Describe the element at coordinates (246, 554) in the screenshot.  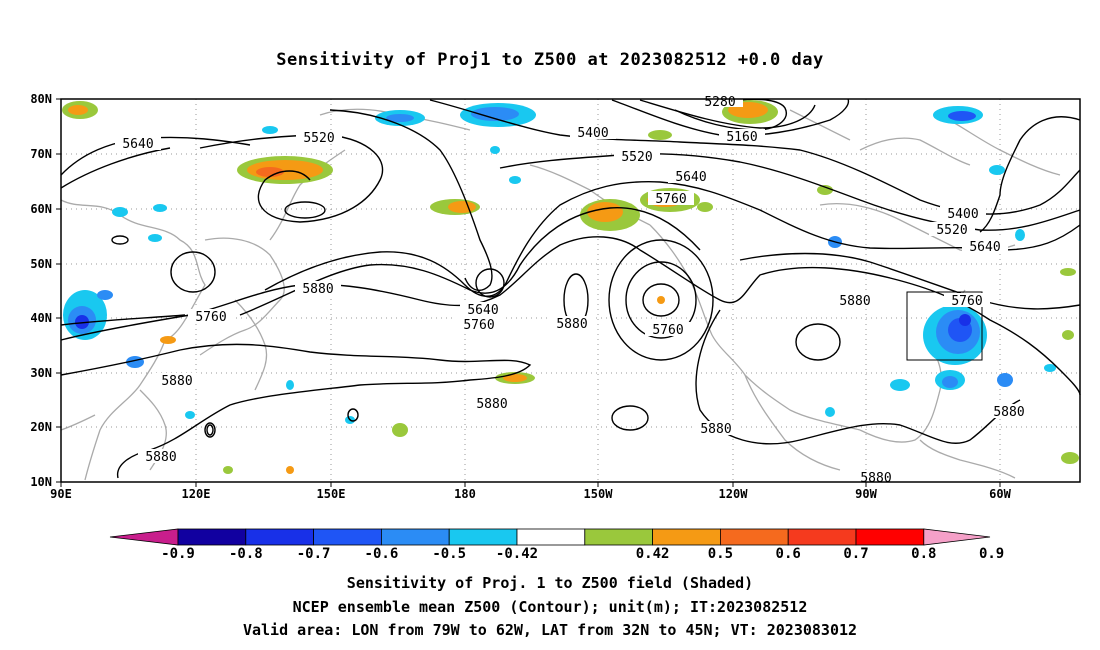
I see `colorbar-label: -0.8` at that location.